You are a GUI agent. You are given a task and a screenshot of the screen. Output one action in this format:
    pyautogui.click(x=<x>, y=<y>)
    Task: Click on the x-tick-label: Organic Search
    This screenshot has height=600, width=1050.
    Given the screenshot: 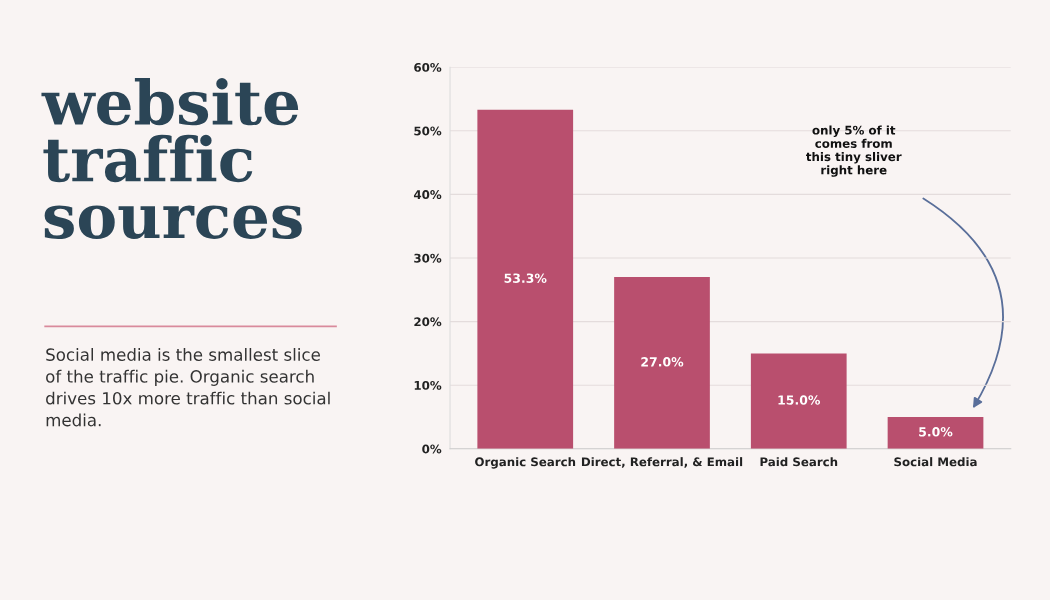 What is the action you would take?
    pyautogui.click(x=525, y=463)
    